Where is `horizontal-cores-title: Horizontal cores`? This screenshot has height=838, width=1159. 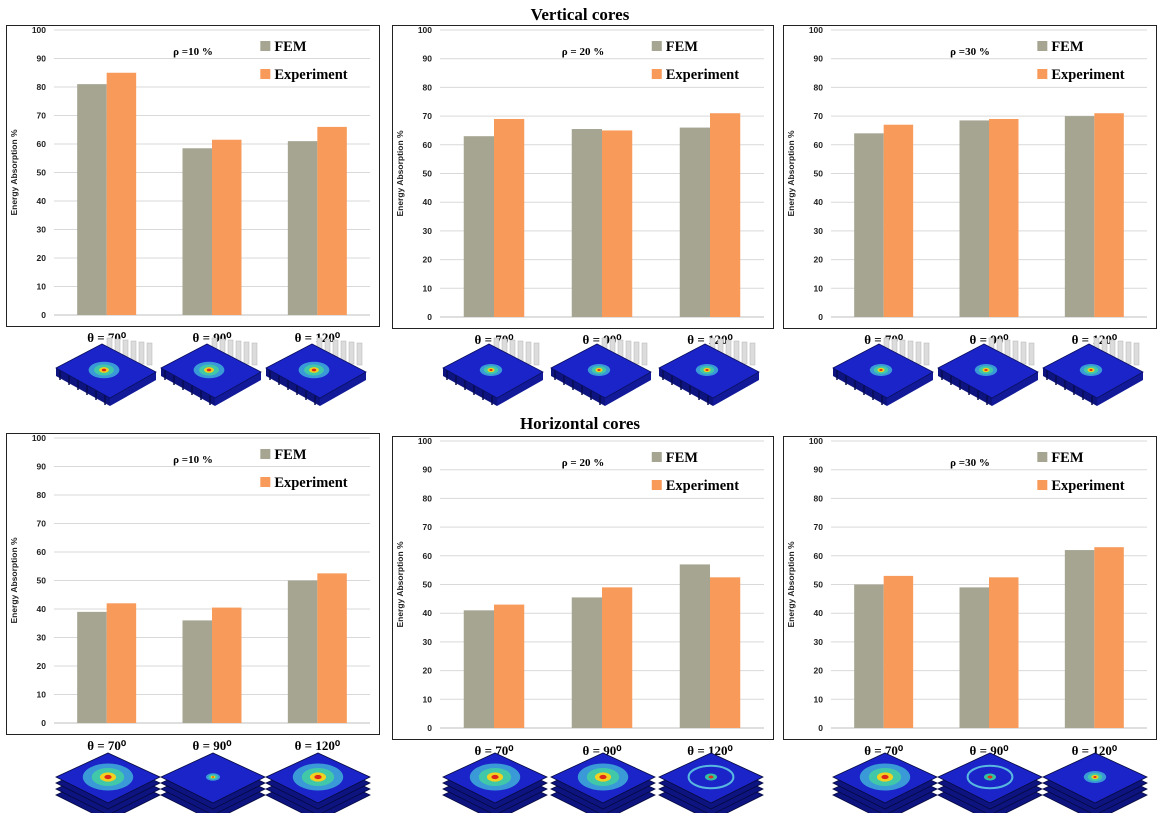 horizontal-cores-title: Horizontal cores is located at coordinates (580, 423).